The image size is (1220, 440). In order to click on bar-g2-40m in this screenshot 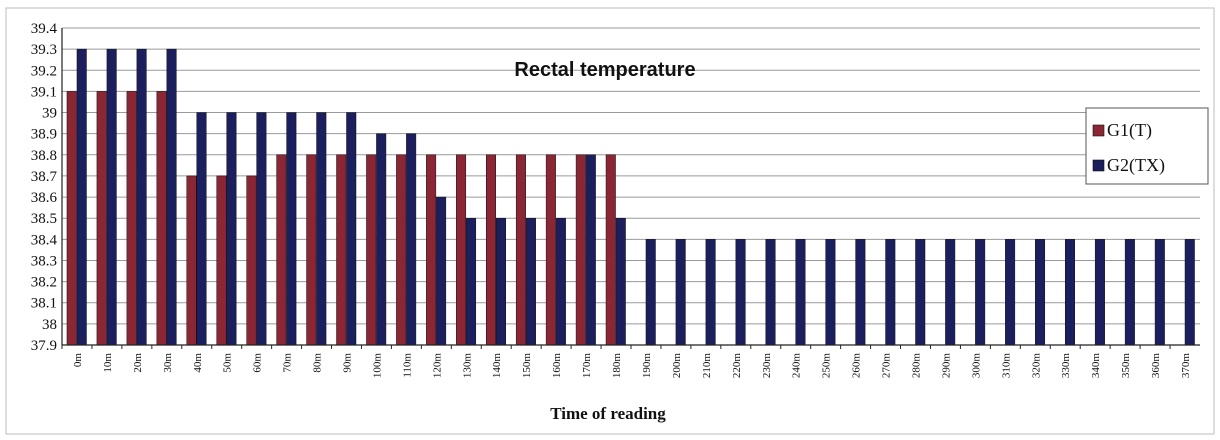, I will do `click(201, 229)`.